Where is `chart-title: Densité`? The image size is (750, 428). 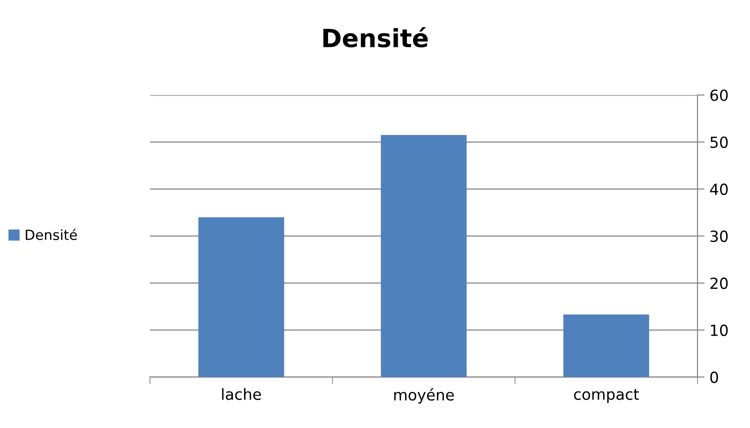 chart-title: Densité is located at coordinates (375, 37).